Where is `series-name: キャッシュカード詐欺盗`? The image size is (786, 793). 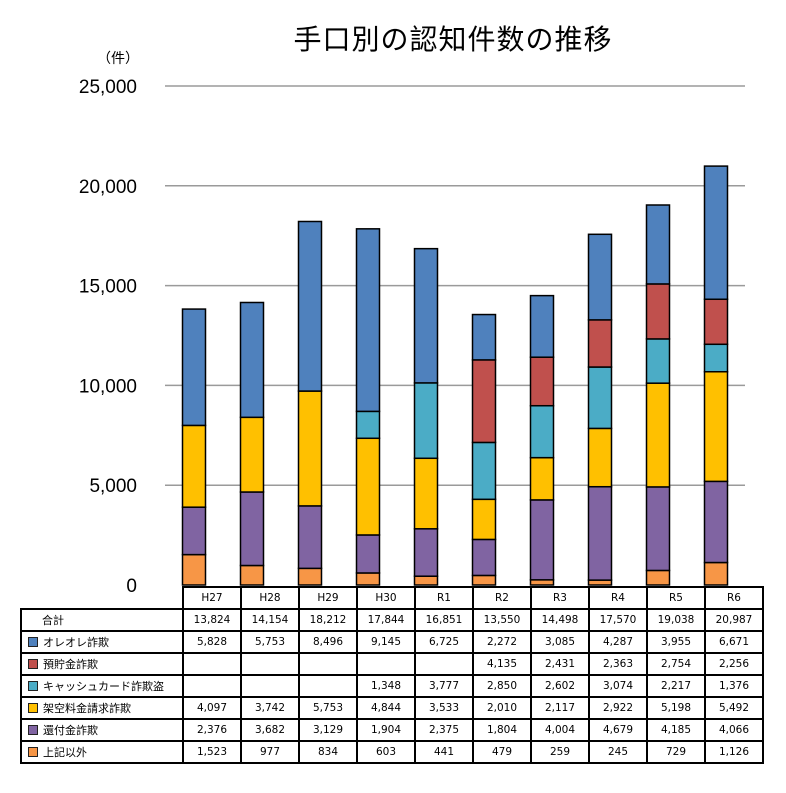 series-name: キャッシュカード詐欺盗 is located at coordinates (103, 686).